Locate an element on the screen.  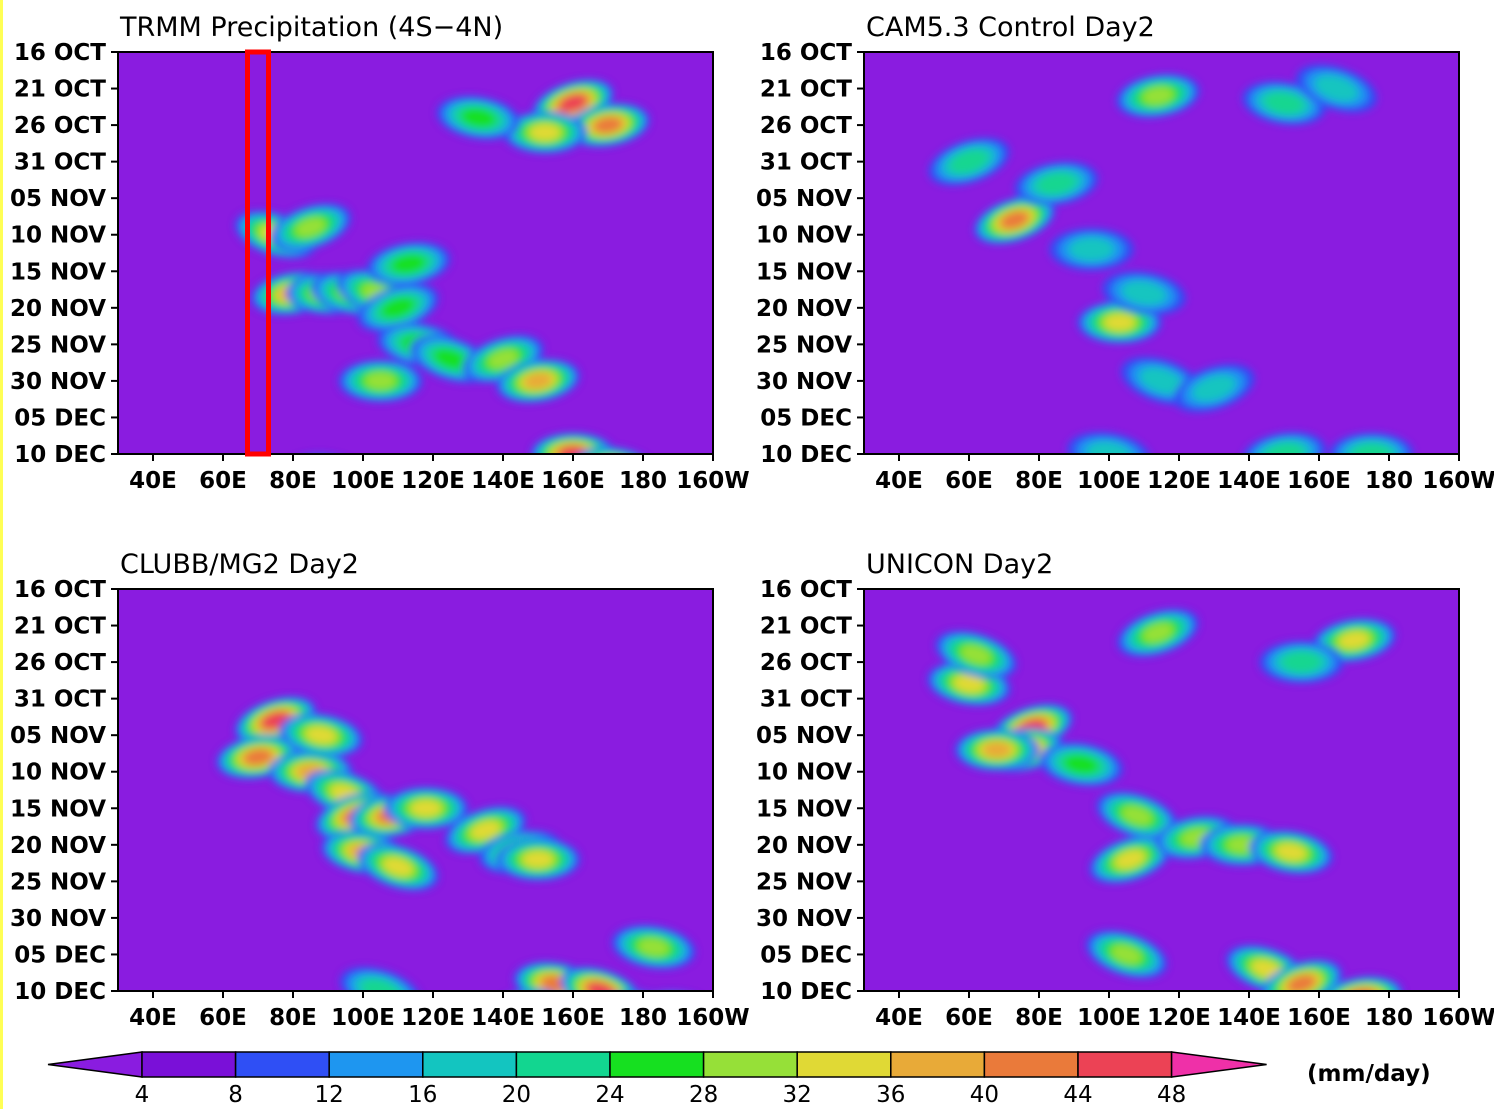
colorbar-label: 48 is located at coordinates (1171, 1095).